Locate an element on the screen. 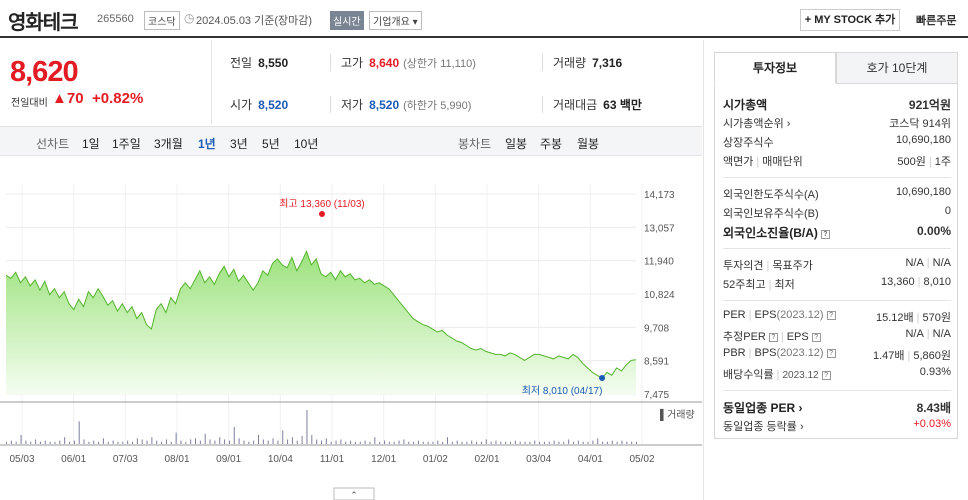 This screenshot has width=968, height=500. row-shares: 상장주식수 10,690,180 is located at coordinates (837, 141).